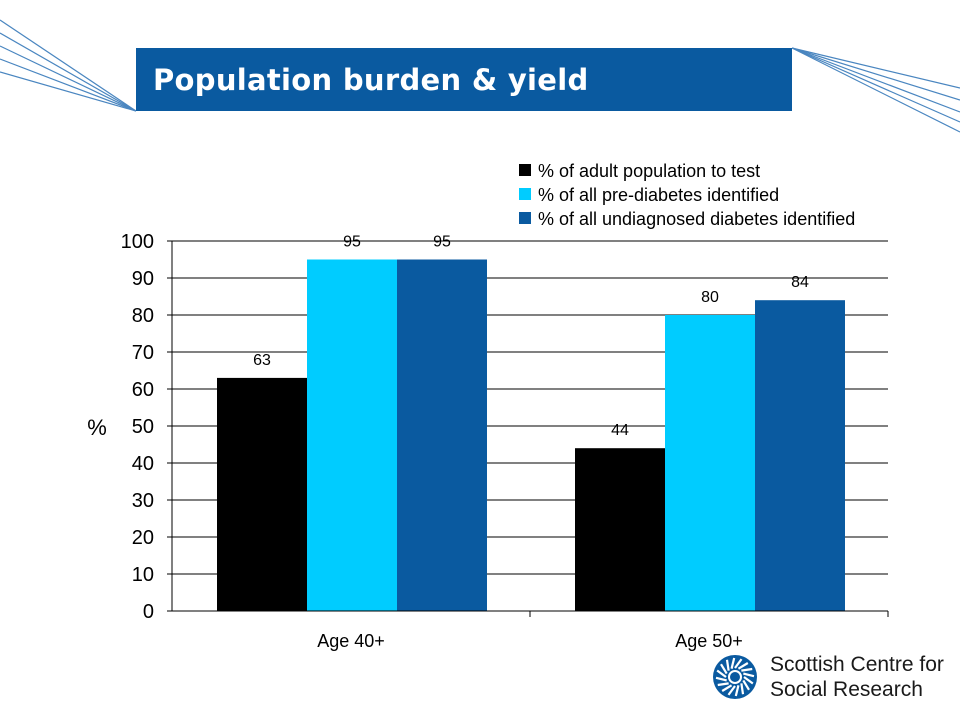 The height and width of the screenshot is (720, 960). I want to click on y-tick-label: 20, so click(143, 538).